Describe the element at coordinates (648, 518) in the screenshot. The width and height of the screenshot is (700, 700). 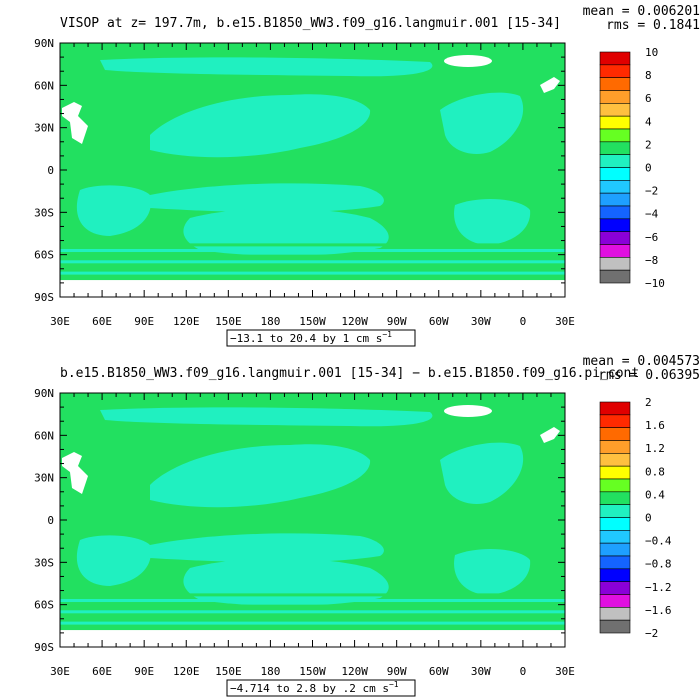
I see `legend-label: 0` at that location.